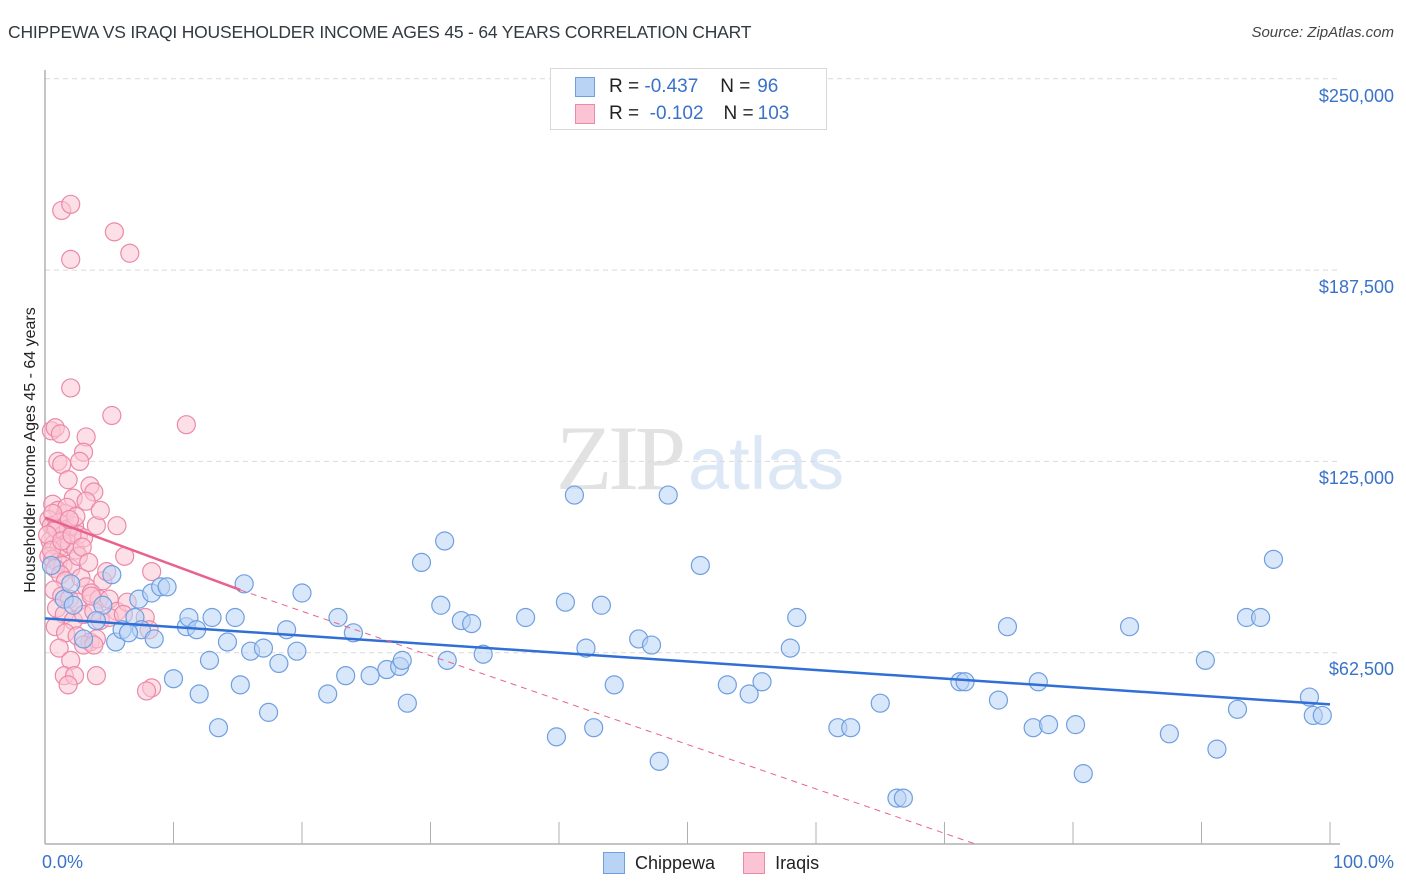  What do you see at coordinates (1361, 669) in the screenshot?
I see `y-tick-62500: $62,500` at bounding box center [1361, 669].